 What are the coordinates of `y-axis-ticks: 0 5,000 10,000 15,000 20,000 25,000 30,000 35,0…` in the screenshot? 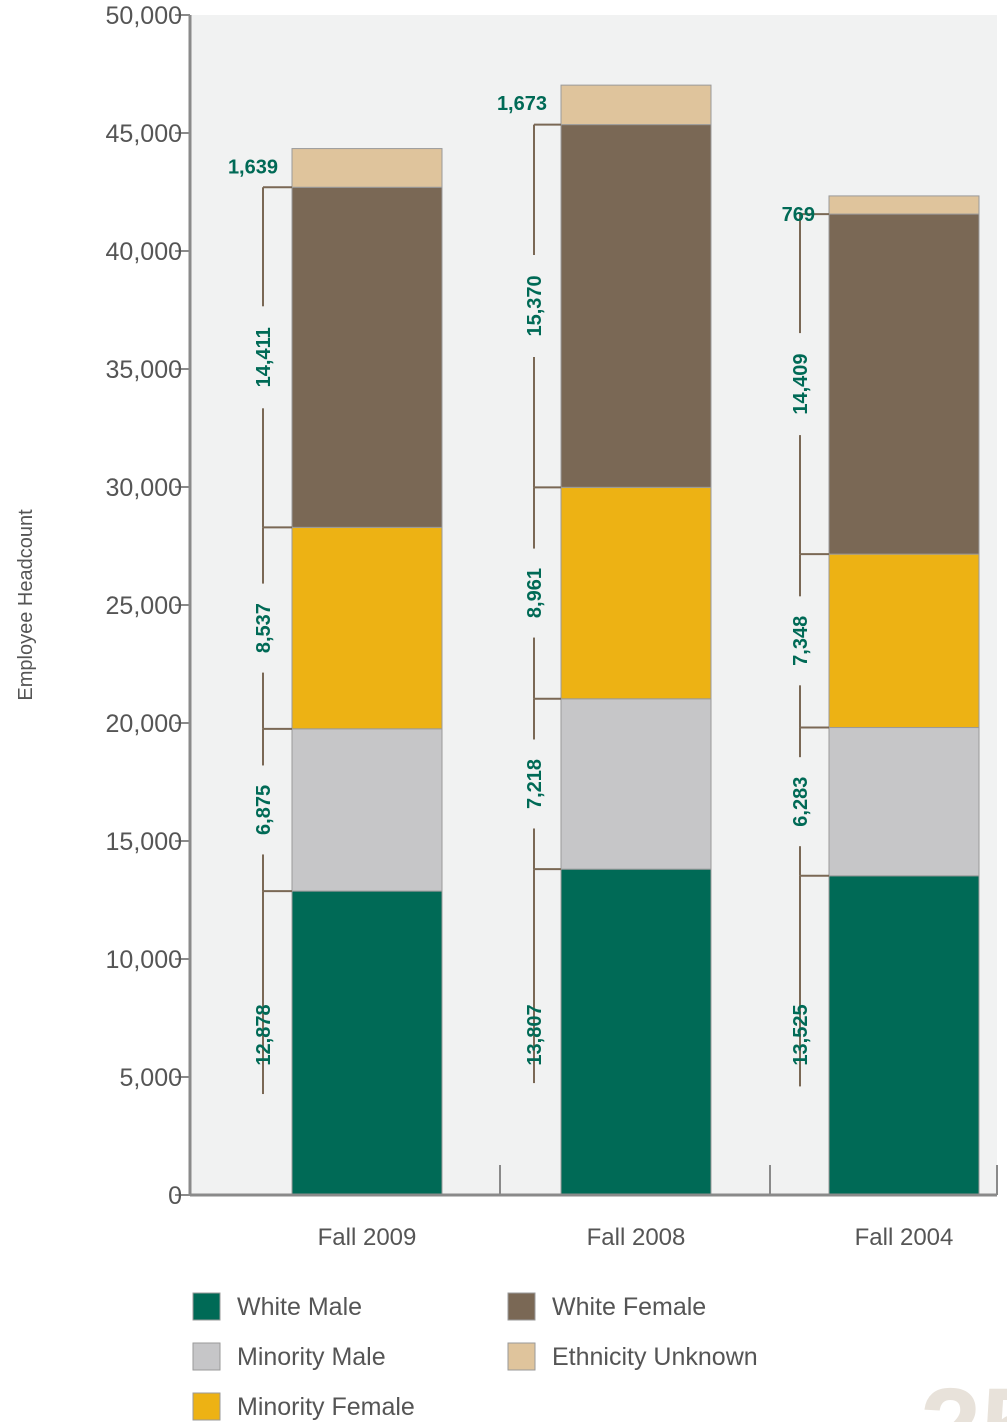 It's located at (148, 606).